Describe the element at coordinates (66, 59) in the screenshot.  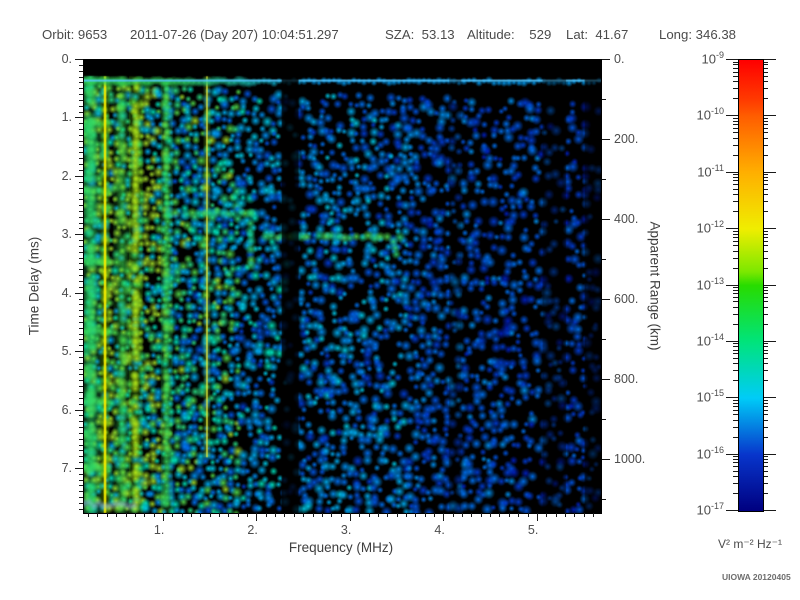
I see `y-tick-label: 0.` at that location.